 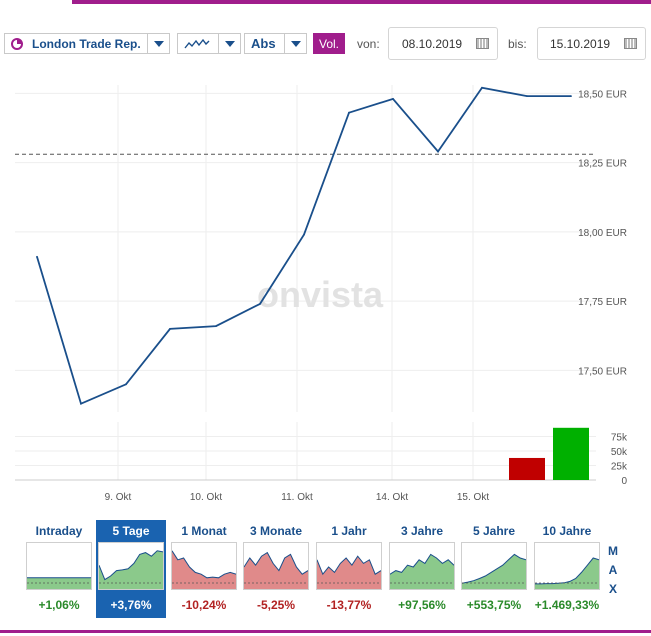 I want to click on period-label: 3 Jahre, so click(x=422, y=531).